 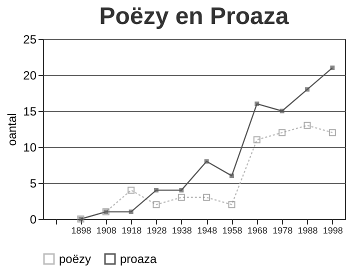 I want to click on y-tick-label: 15, so click(x=30, y=111).